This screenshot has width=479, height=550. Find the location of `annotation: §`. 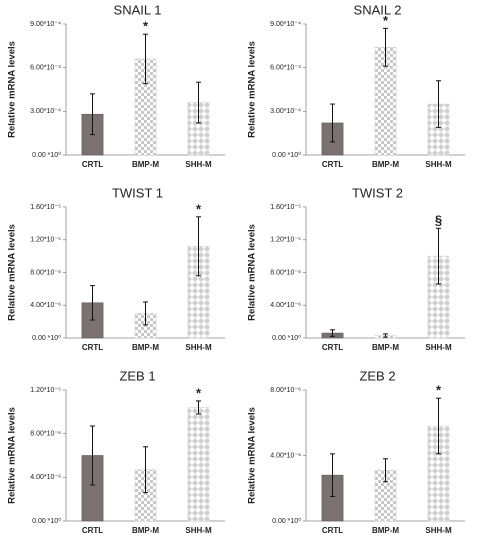

annotation: § is located at coordinates (438, 220).